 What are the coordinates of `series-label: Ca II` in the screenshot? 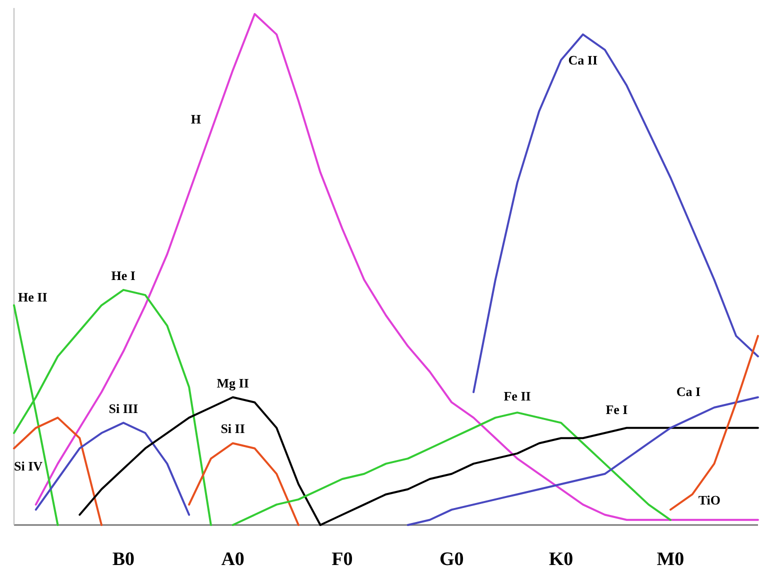 It's located at (583, 60).